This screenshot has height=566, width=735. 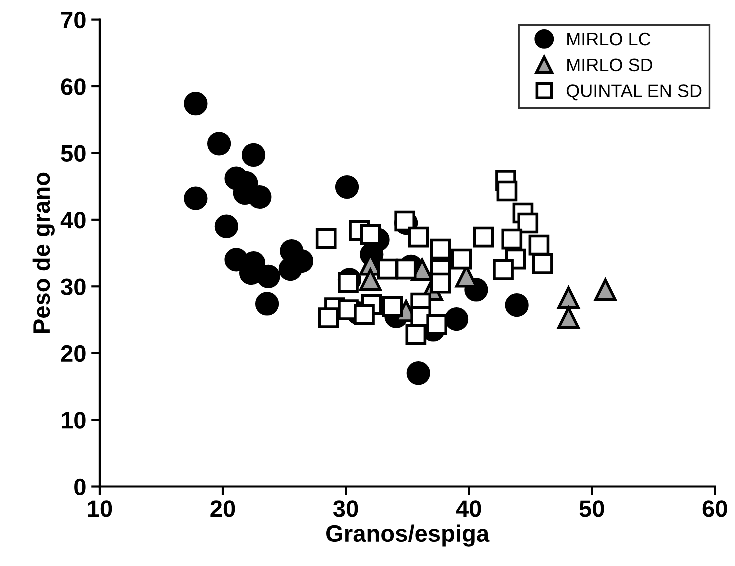 I want to click on y-tick-label: 70, so click(x=74, y=20).